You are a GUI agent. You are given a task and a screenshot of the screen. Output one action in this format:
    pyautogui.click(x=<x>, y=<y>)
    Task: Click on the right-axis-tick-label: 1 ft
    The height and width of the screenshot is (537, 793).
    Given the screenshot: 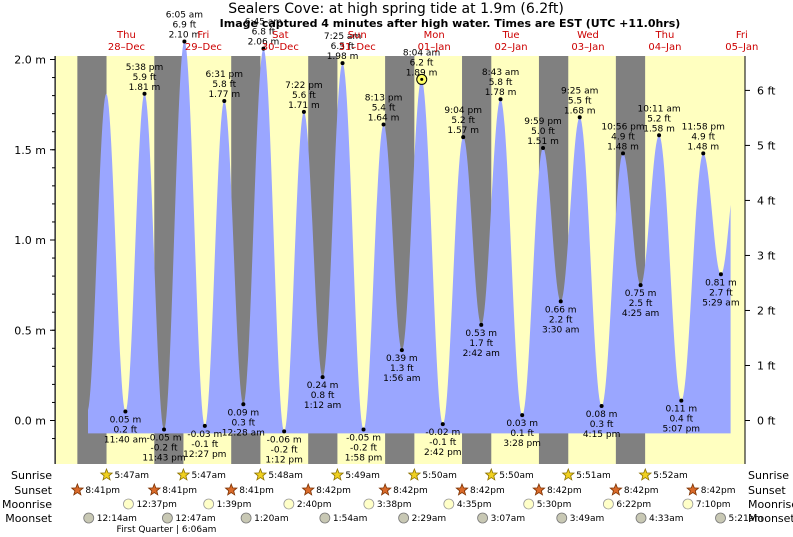 What is the action you would take?
    pyautogui.click(x=766, y=365)
    